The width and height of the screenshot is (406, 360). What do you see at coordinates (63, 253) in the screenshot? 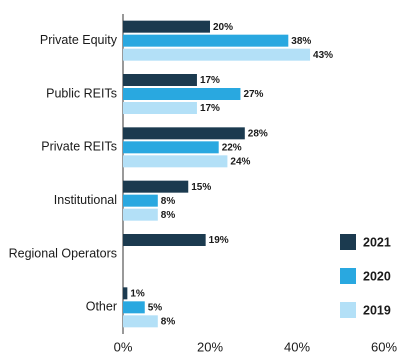
I see `category-label: Regional Operators` at bounding box center [63, 253].